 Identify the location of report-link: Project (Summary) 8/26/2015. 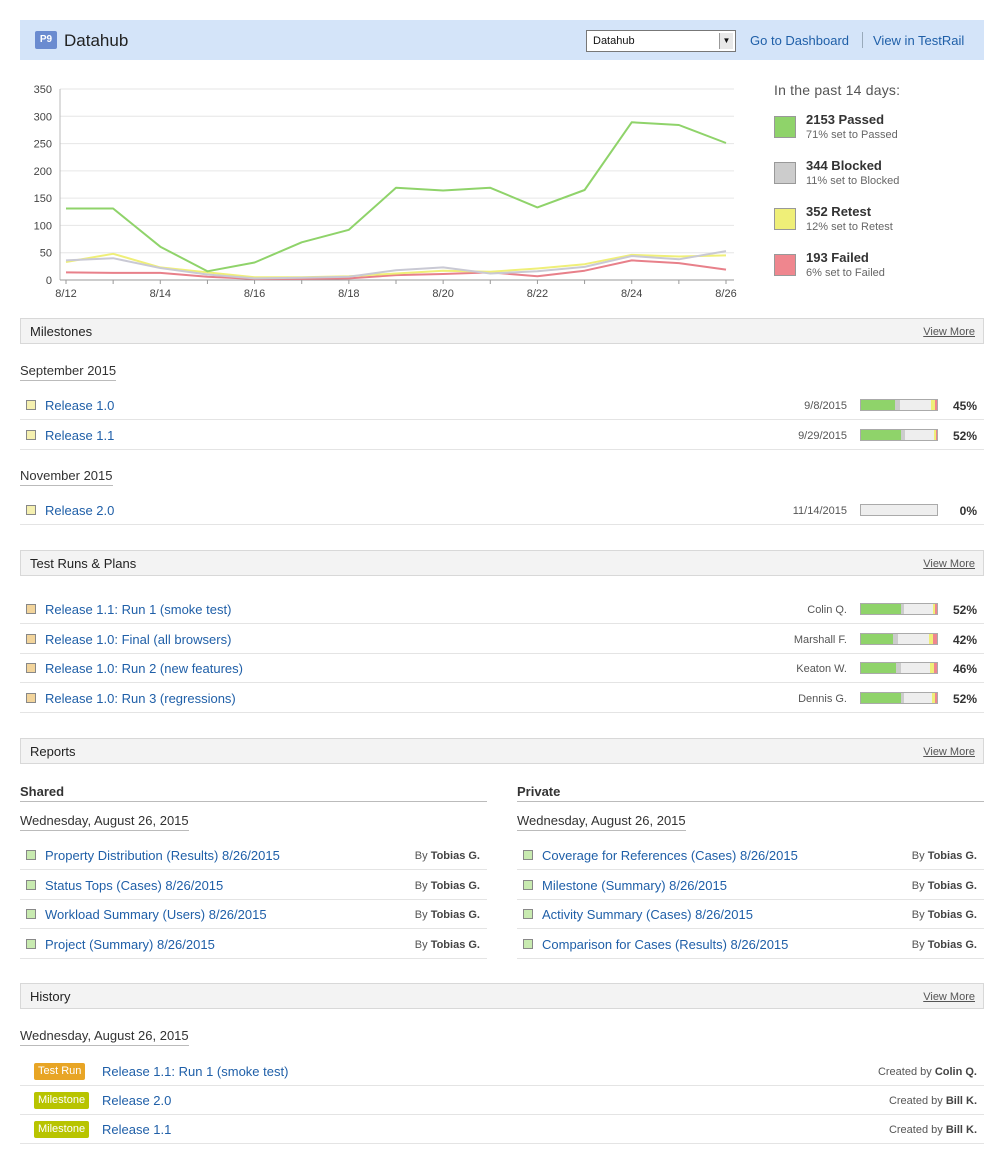
(130, 944).